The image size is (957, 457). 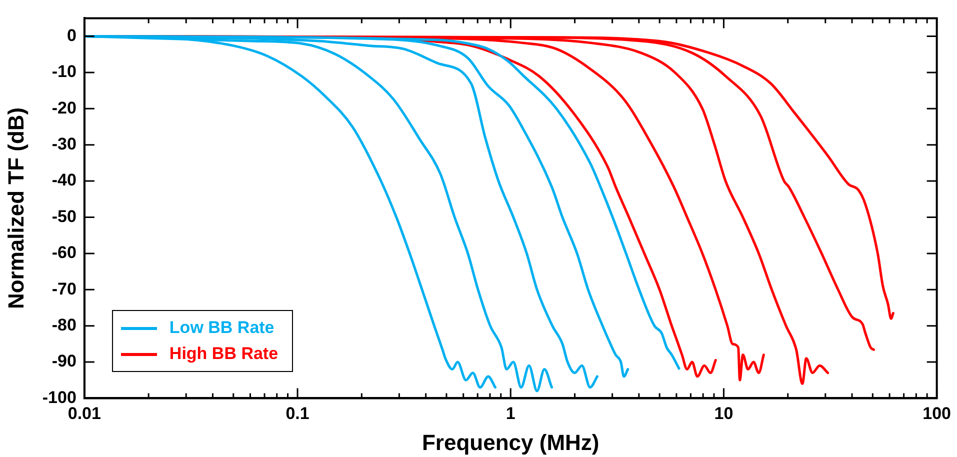 What do you see at coordinates (511, 414) in the screenshot?
I see `x-tick-label: 1` at bounding box center [511, 414].